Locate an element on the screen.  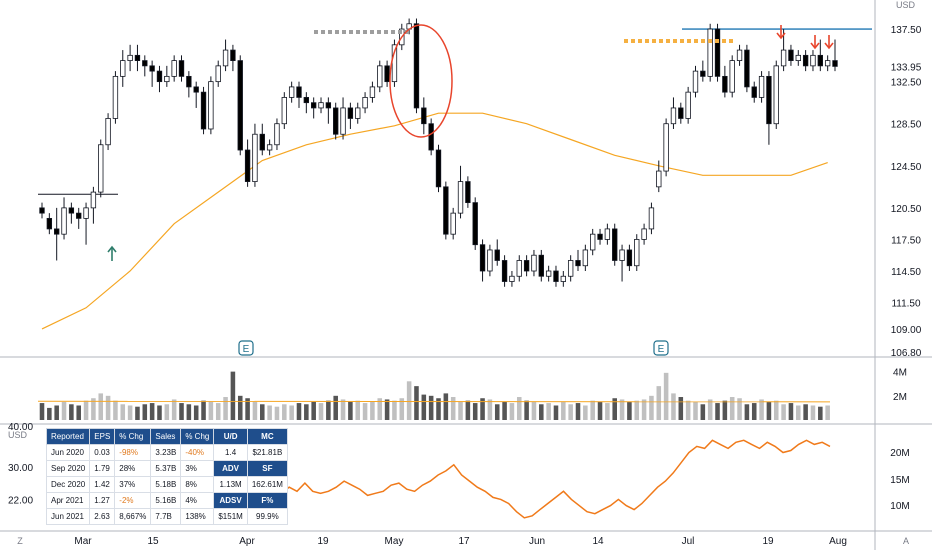
cell-reported: Jun 2021 is located at coordinates (68, 516).